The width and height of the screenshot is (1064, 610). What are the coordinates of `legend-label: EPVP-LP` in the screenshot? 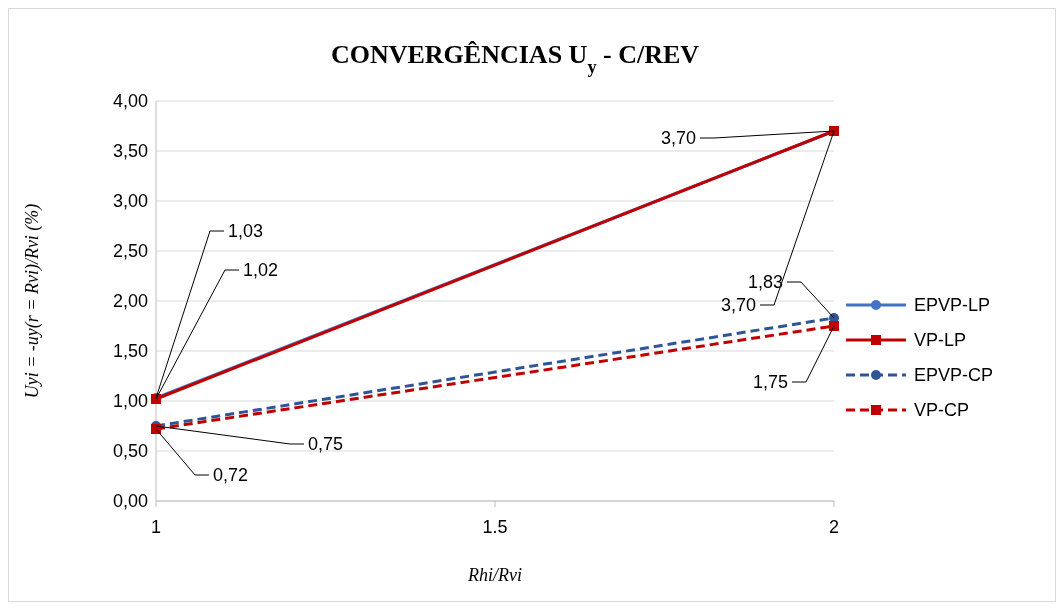 It's located at (952, 305).